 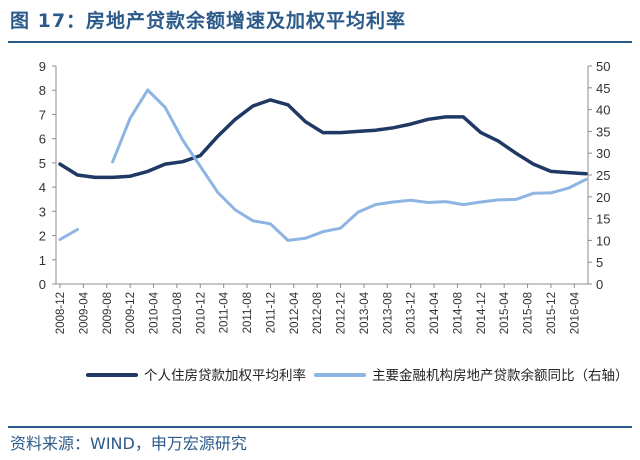 What do you see at coordinates (42, 114) in the screenshot?
I see `left-tick-label: 7` at bounding box center [42, 114].